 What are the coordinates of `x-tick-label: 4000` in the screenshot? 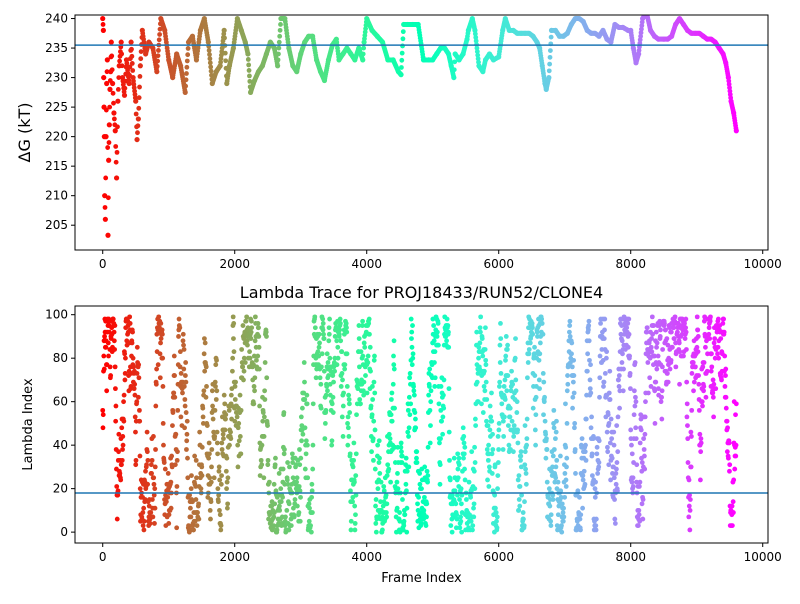 It's located at (366, 264).